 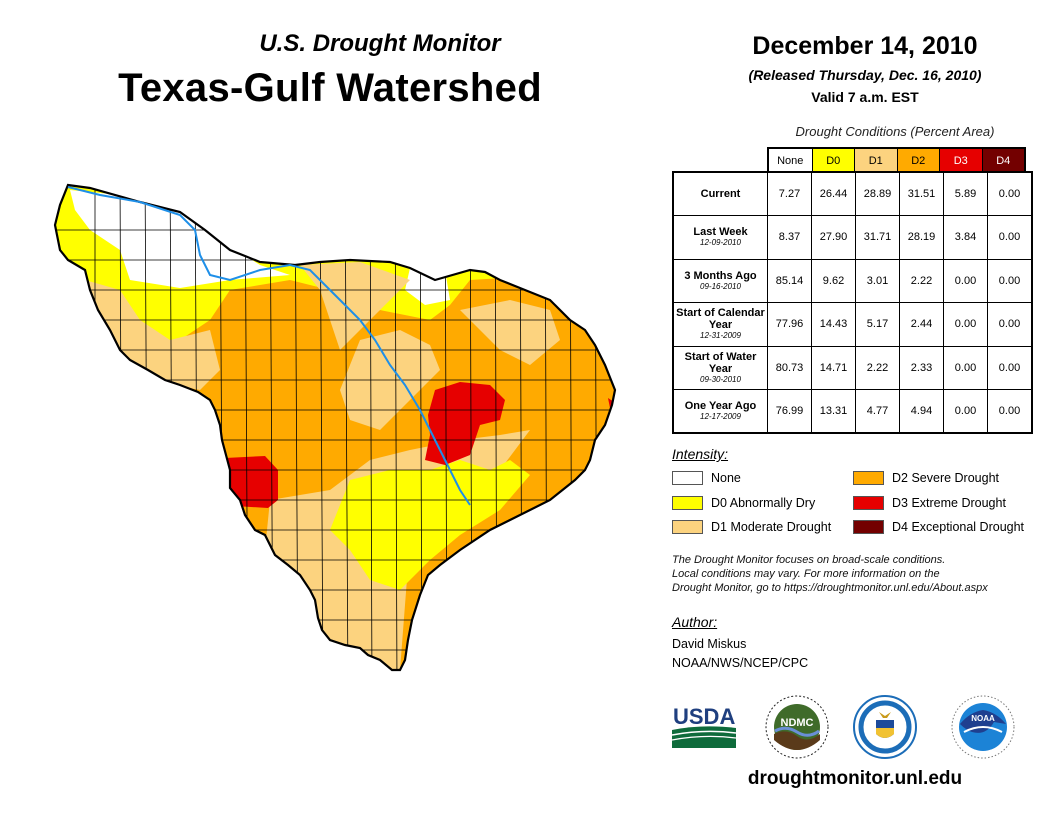 I want to click on row-label-text: Start of Water Year, so click(x=720, y=362).